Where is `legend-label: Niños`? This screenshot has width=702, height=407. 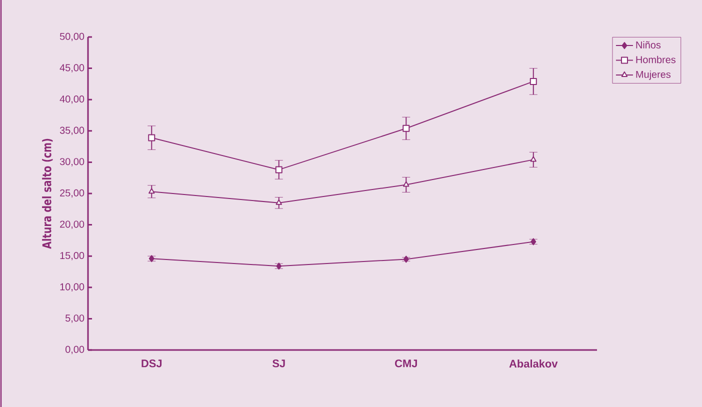
legend-label: Niños is located at coordinates (648, 44).